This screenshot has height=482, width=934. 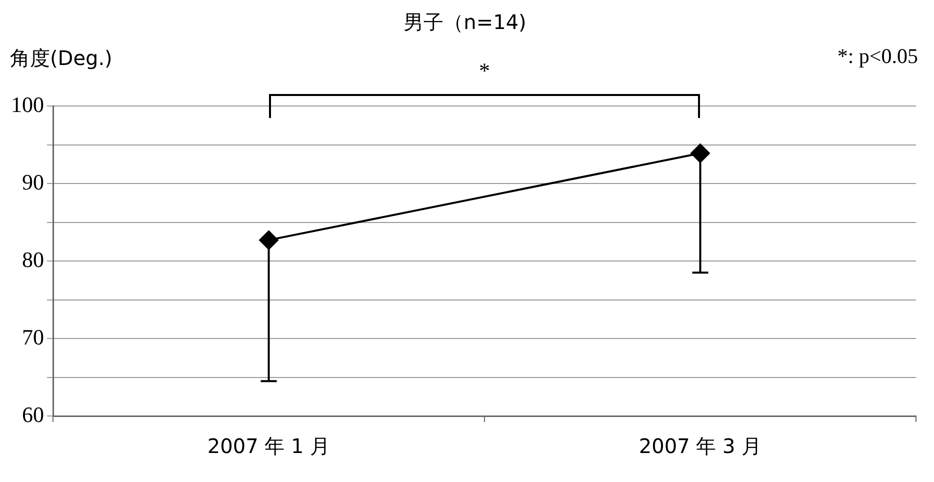 I want to click on text: *: p<0.05, so click(x=877, y=56).